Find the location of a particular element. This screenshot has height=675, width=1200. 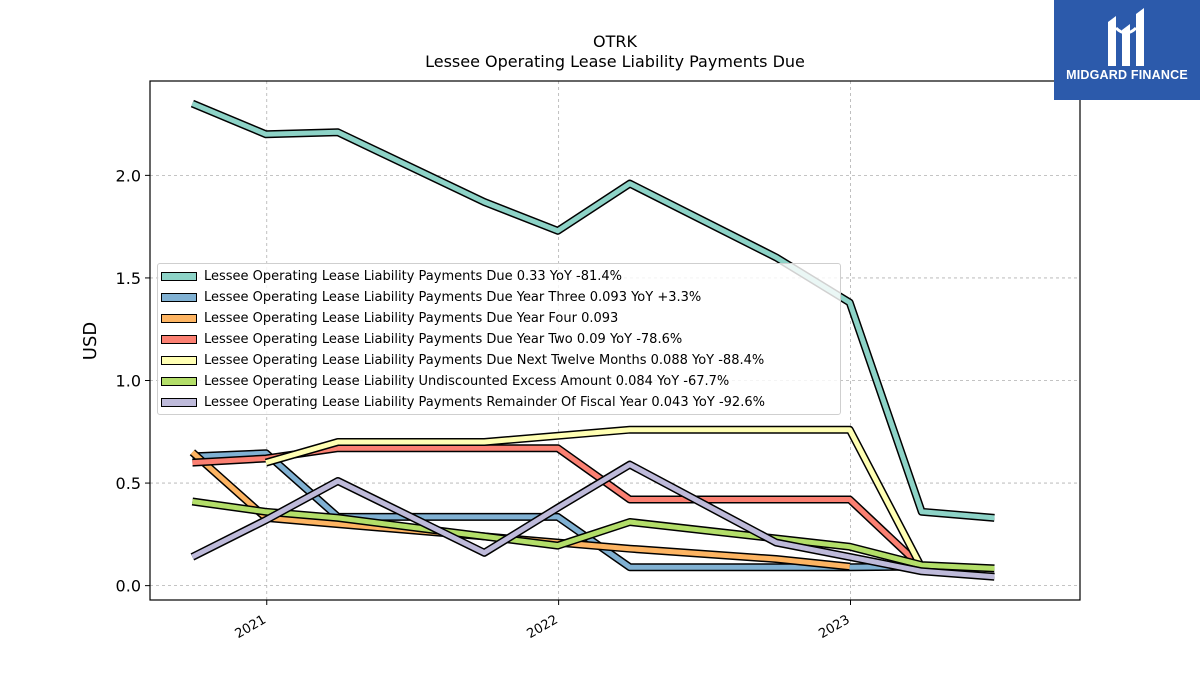

y-tick-label: 0.5 is located at coordinates (128, 483).